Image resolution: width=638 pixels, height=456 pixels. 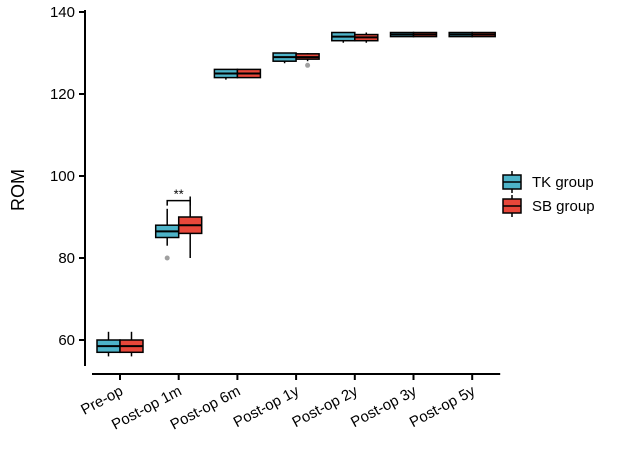 What do you see at coordinates (62, 176) in the screenshot?
I see `y-tick-label: 100` at bounding box center [62, 176].